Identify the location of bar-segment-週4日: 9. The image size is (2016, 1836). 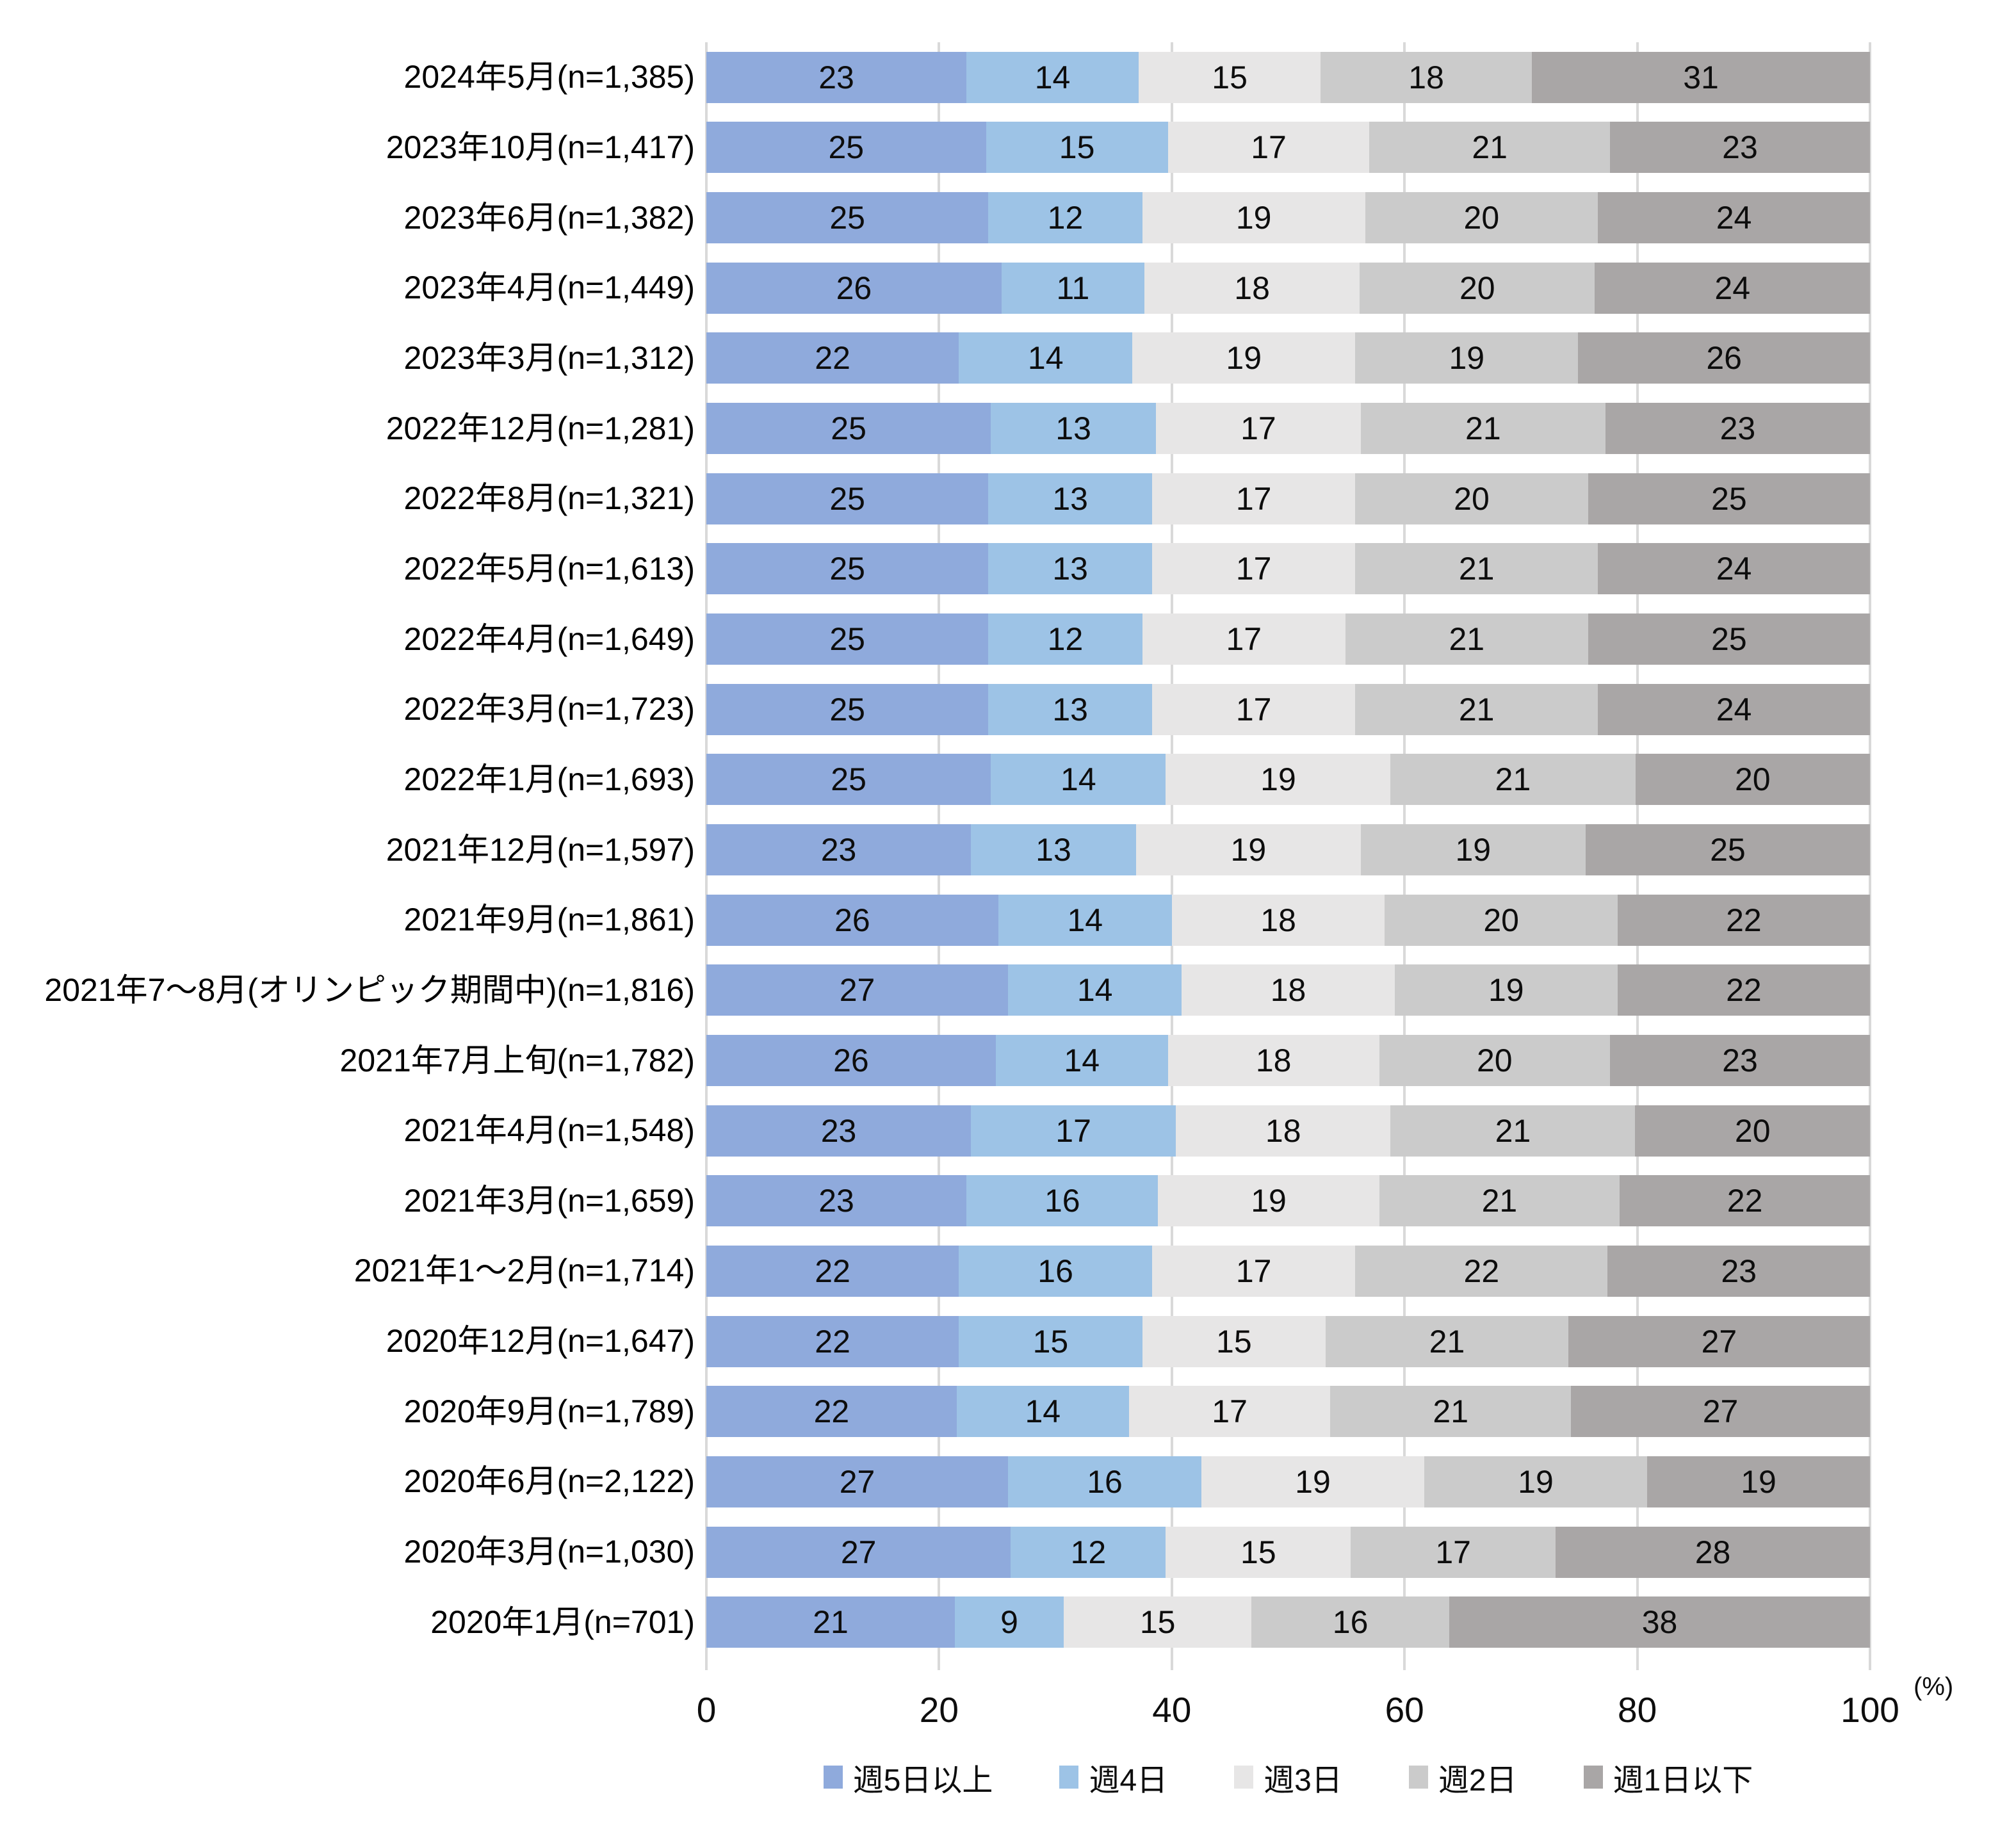
(1009, 1622).